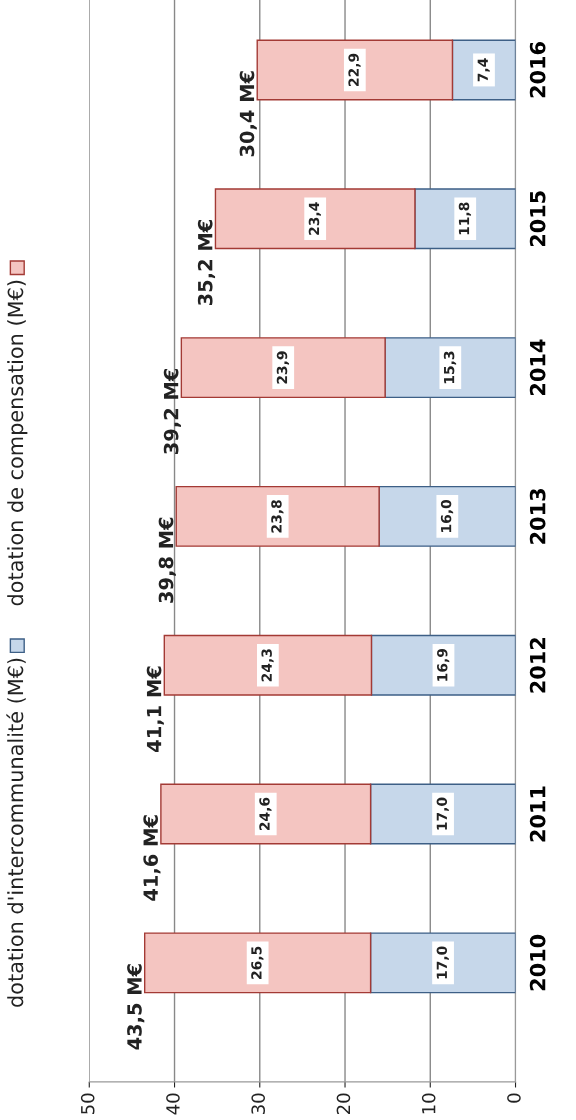  Describe the element at coordinates (537, 814) in the screenshot. I see `y-tick-label: 2011` at that location.